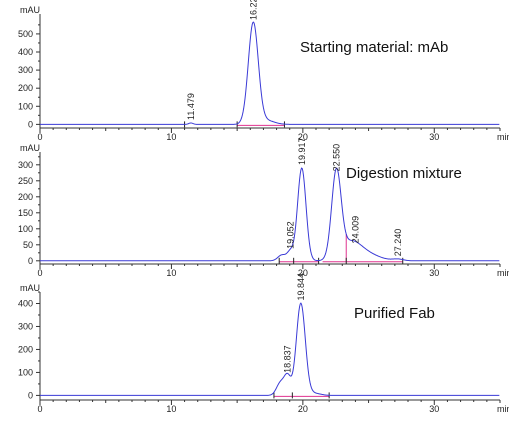 This screenshot has width=509, height=423. Describe the element at coordinates (253, 10) in the screenshot. I see `peak-label: 16.228` at that location.